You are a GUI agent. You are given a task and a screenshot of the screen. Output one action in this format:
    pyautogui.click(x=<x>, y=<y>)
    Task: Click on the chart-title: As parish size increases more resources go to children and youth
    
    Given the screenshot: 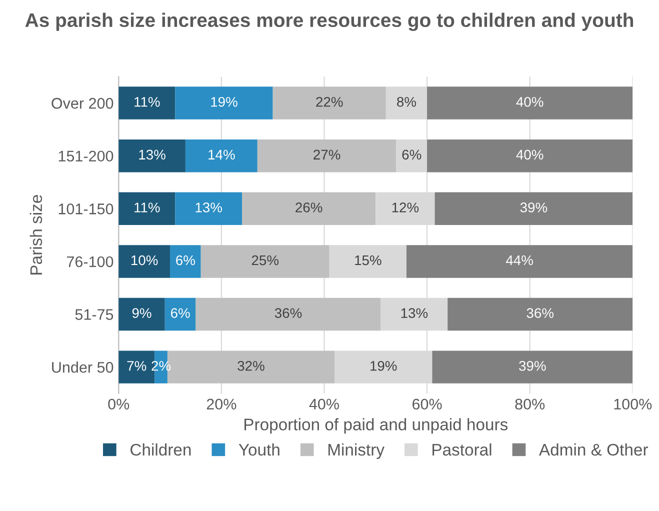 What is the action you would take?
    pyautogui.click(x=329, y=21)
    